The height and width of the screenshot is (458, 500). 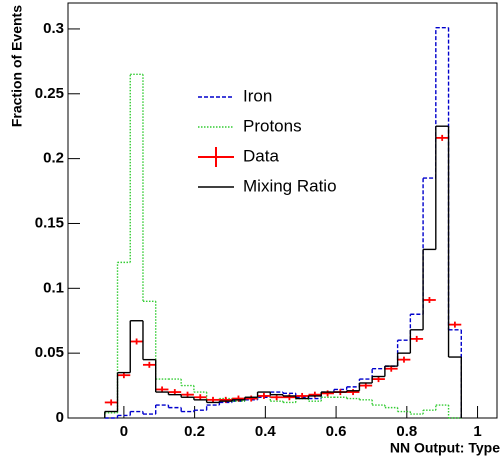 I want to click on y-tick-label: 0, so click(x=60, y=417).